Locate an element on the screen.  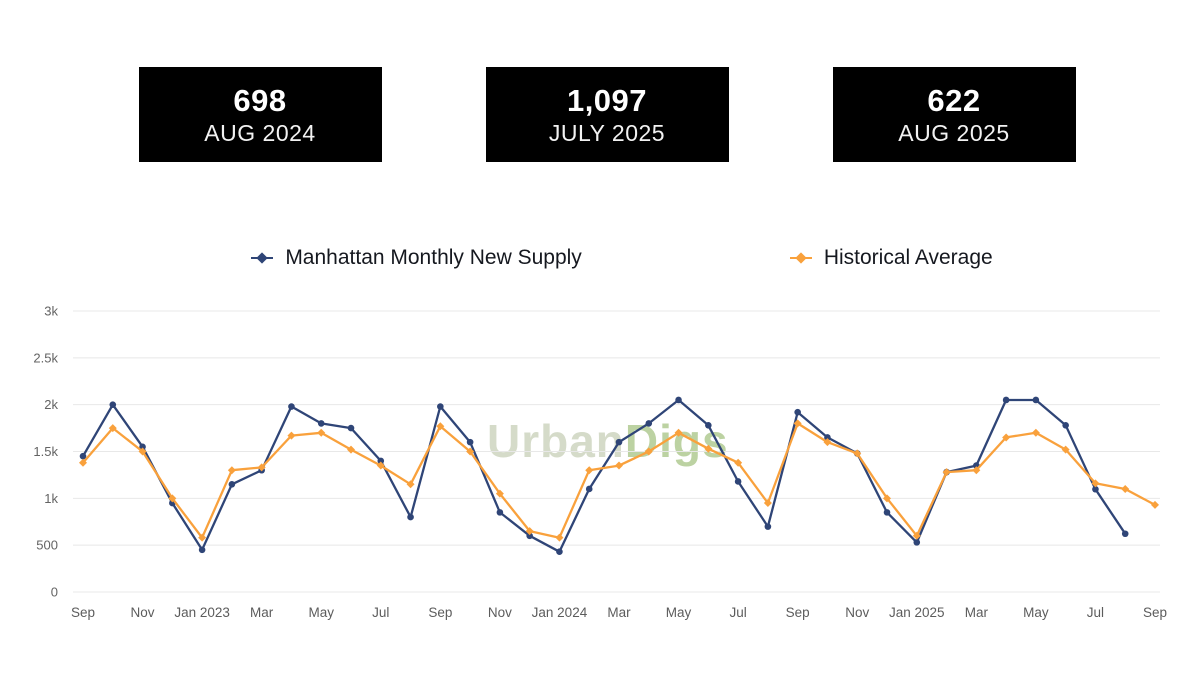
legend-label-supply: Manhattan Monthly New Supply is located at coordinates (433, 257).